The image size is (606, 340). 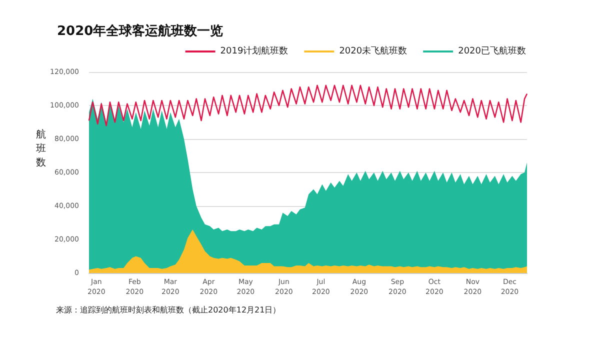 I want to click on legend-label: 2019计划航班数, so click(x=254, y=51).